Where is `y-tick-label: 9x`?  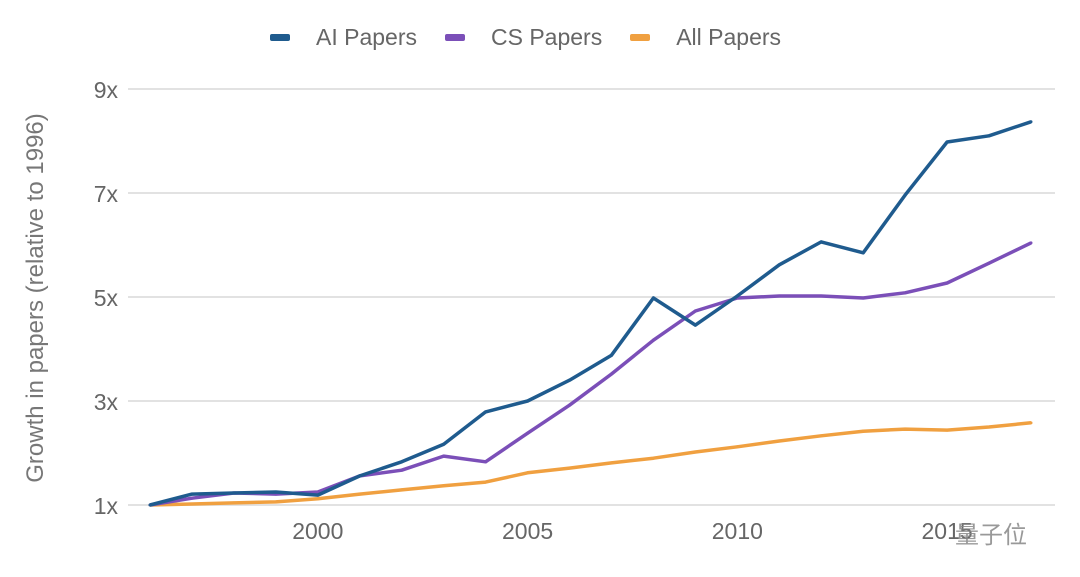
y-tick-label: 9x is located at coordinates (106, 90).